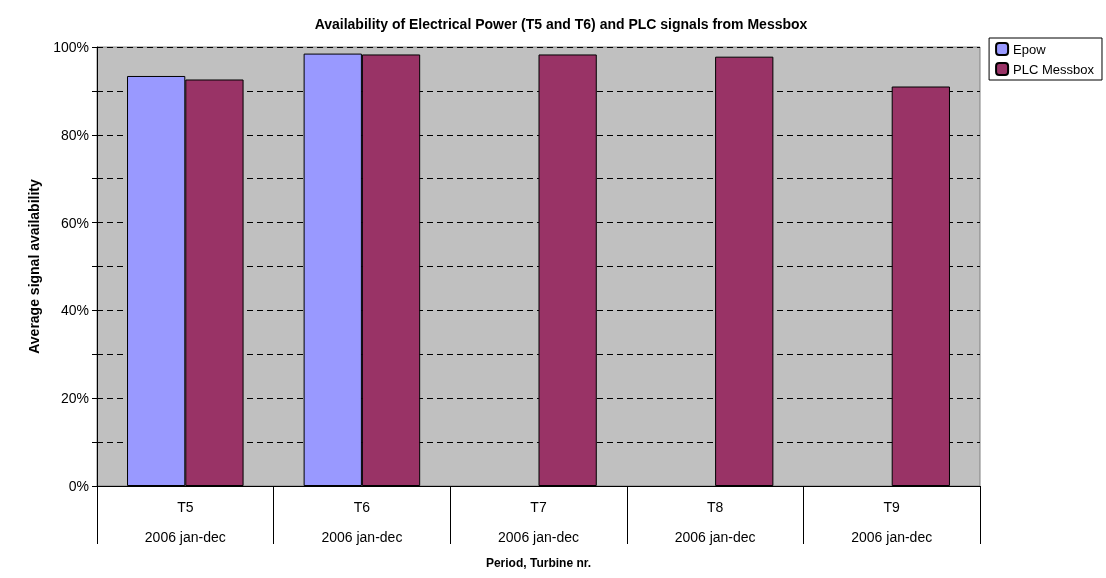 The height and width of the screenshot is (578, 1106). What do you see at coordinates (71, 47) in the screenshot?
I see `y-tick-label: 100%` at bounding box center [71, 47].